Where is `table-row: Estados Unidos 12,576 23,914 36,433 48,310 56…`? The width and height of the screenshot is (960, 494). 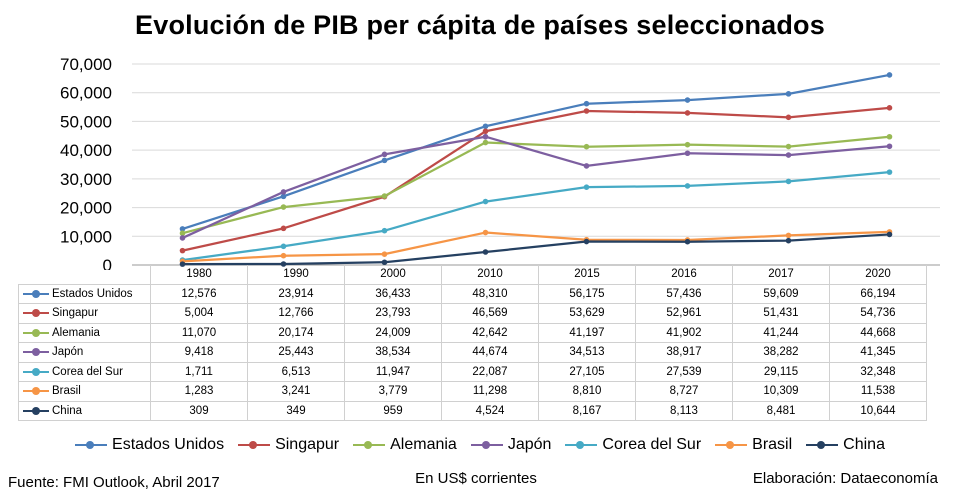 table-row: Estados Unidos 12,576 23,914 36,433 48,310 56… is located at coordinates (472, 293).